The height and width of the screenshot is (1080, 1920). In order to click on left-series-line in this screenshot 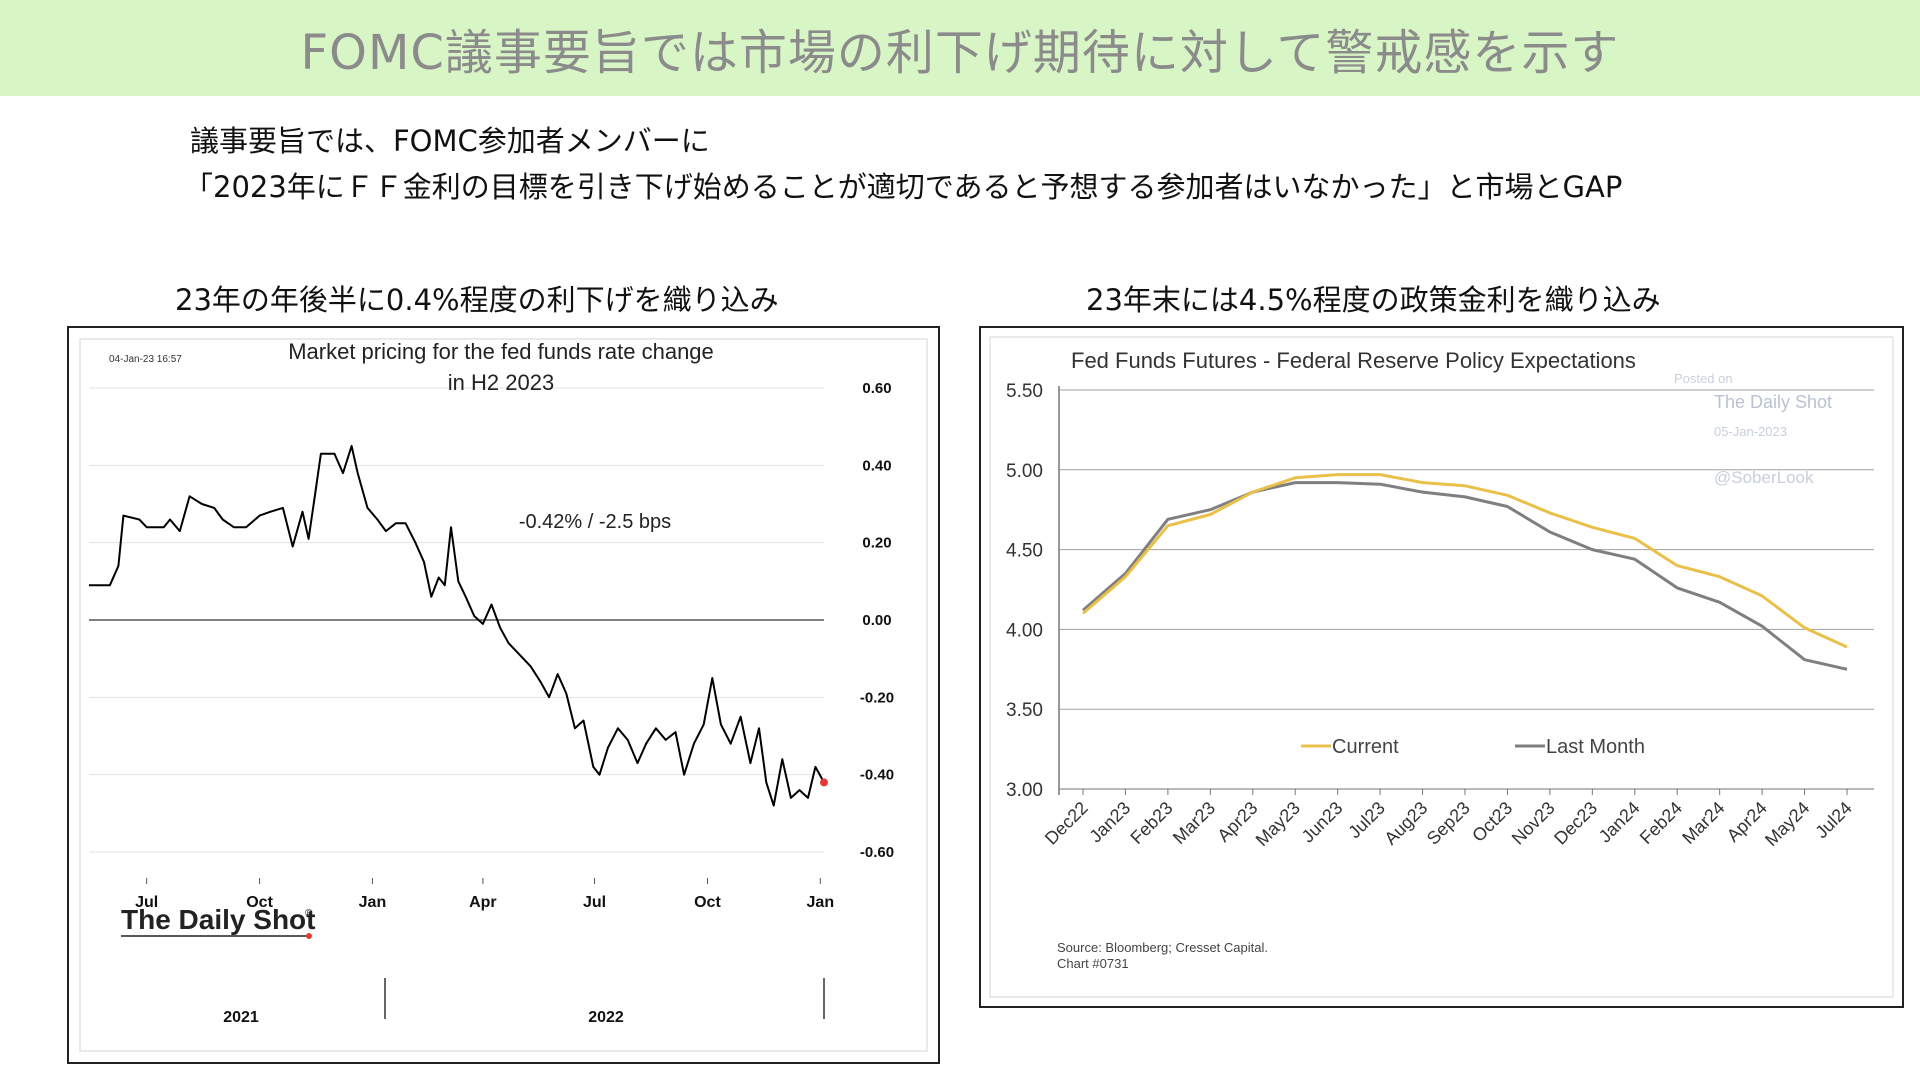, I will do `click(457, 626)`.